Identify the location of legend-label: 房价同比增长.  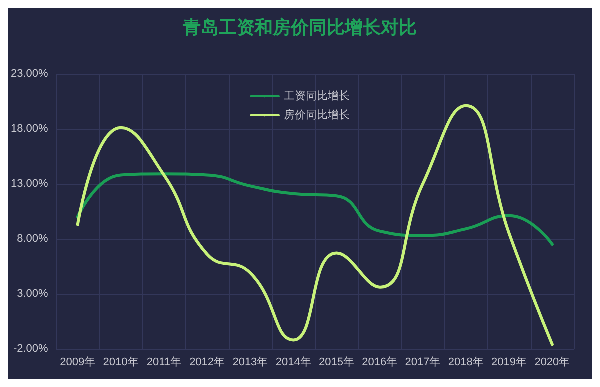
(317, 115).